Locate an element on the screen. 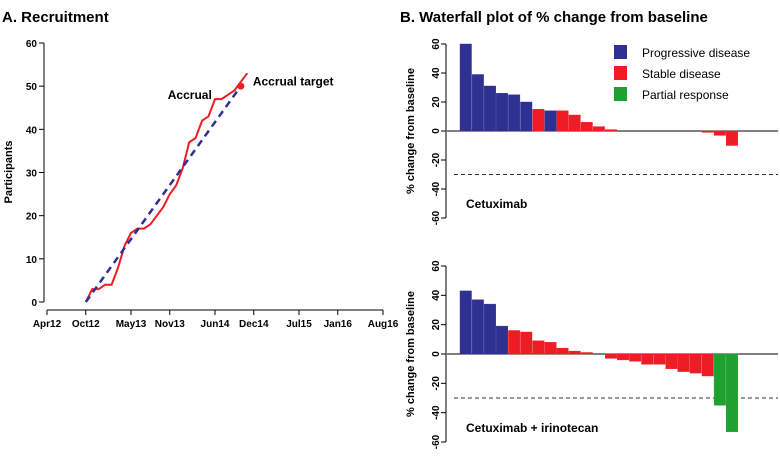  recruitment-x-tick-label: Nov13 is located at coordinates (170, 324).